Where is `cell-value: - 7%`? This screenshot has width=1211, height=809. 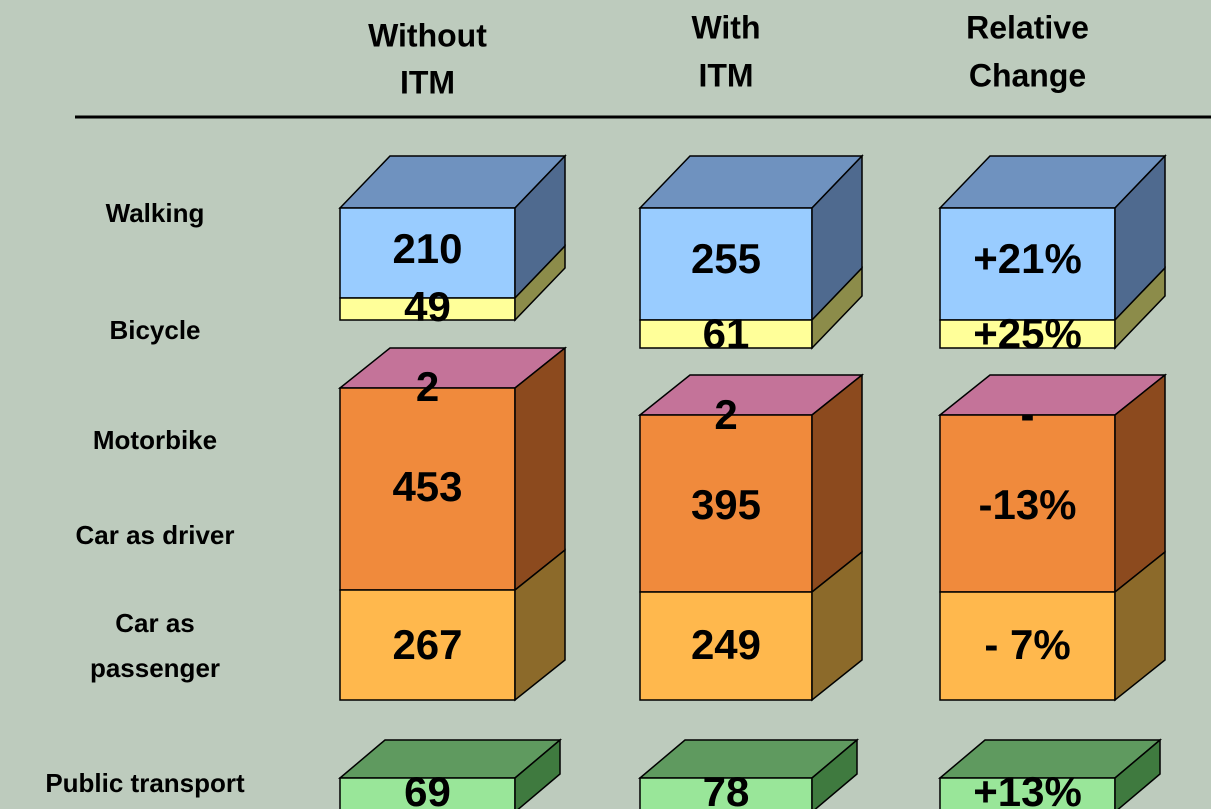 cell-value: - 7% is located at coordinates (1027, 644).